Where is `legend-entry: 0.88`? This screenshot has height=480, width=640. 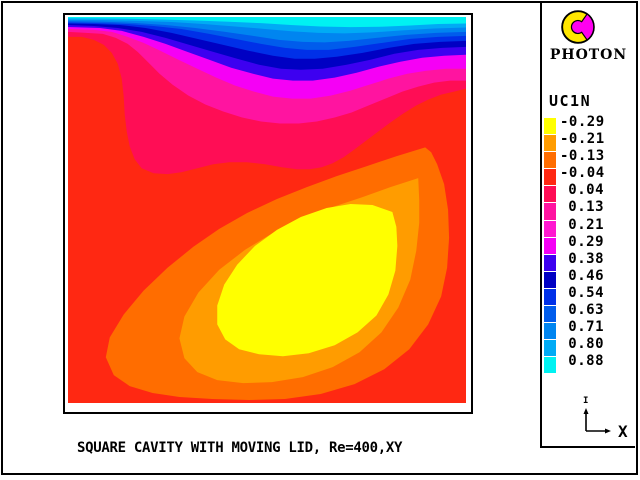
legend-entry: 0.88 is located at coordinates (574, 363).